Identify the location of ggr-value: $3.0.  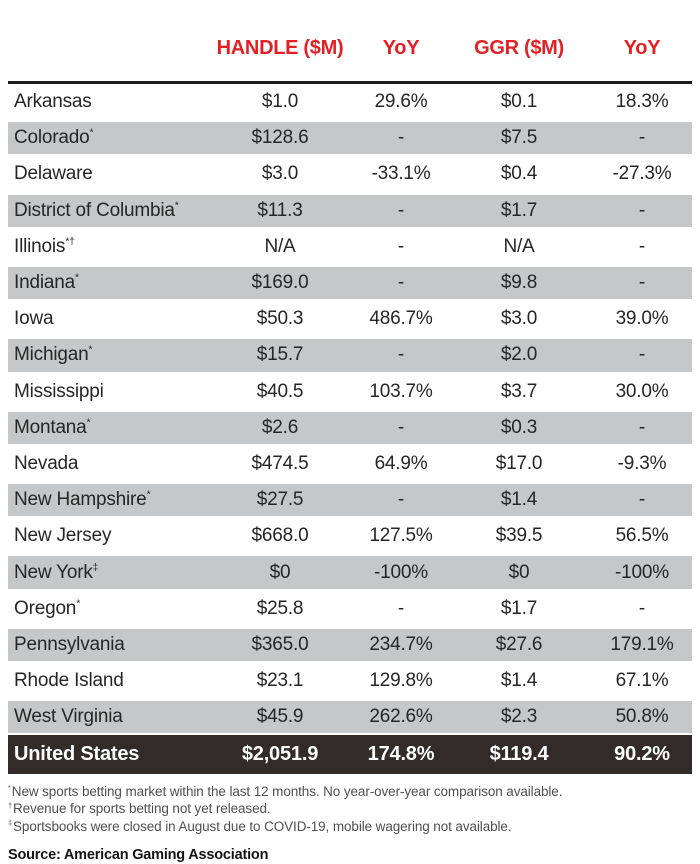
(519, 319).